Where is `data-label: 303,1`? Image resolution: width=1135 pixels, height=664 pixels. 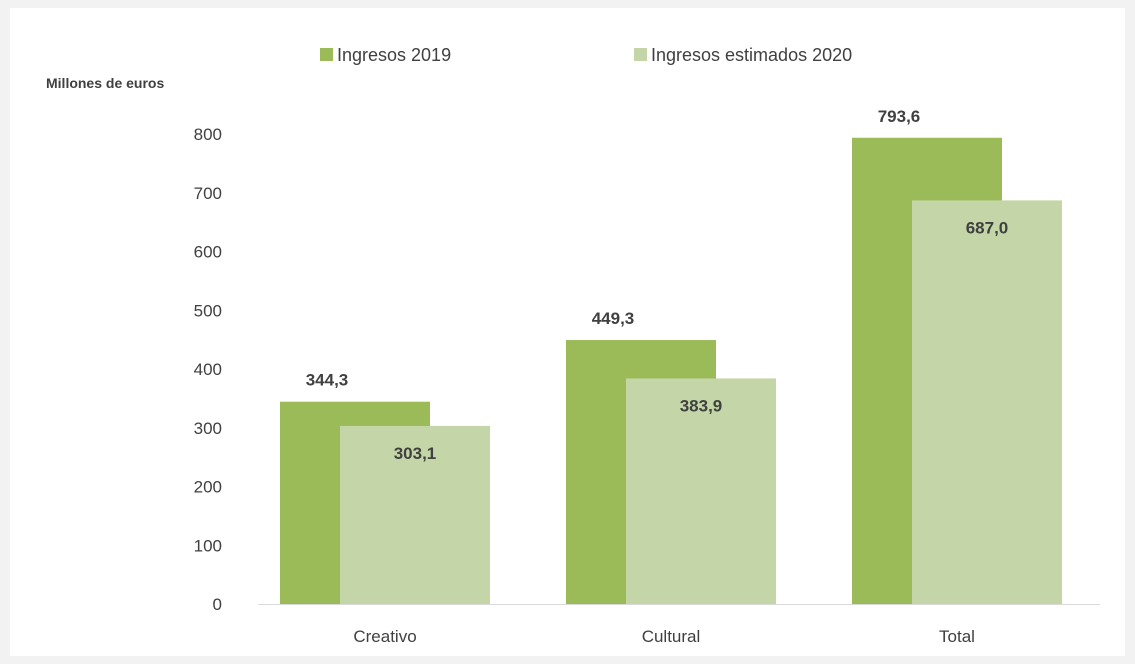 data-label: 303,1 is located at coordinates (415, 453).